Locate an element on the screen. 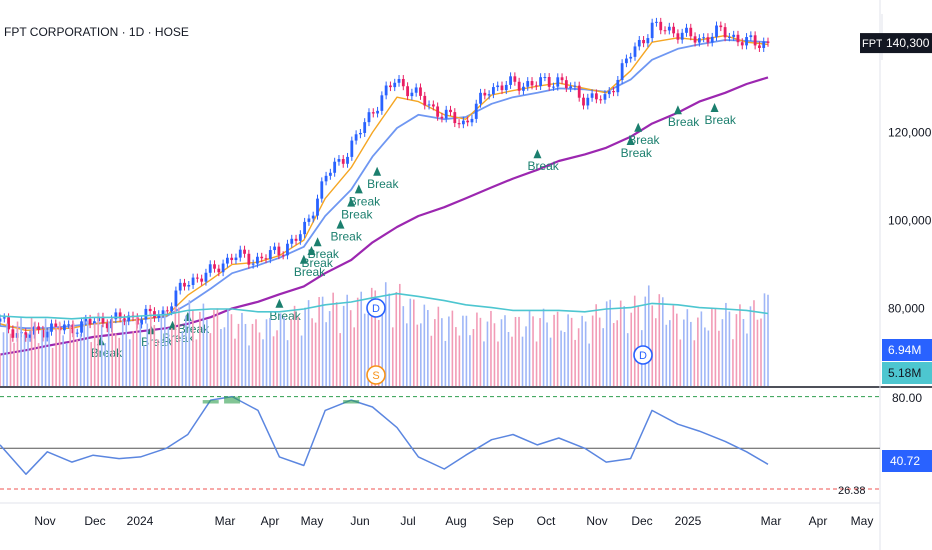 This screenshot has height=550, width=932. osc-value-box is located at coordinates (907, 461).